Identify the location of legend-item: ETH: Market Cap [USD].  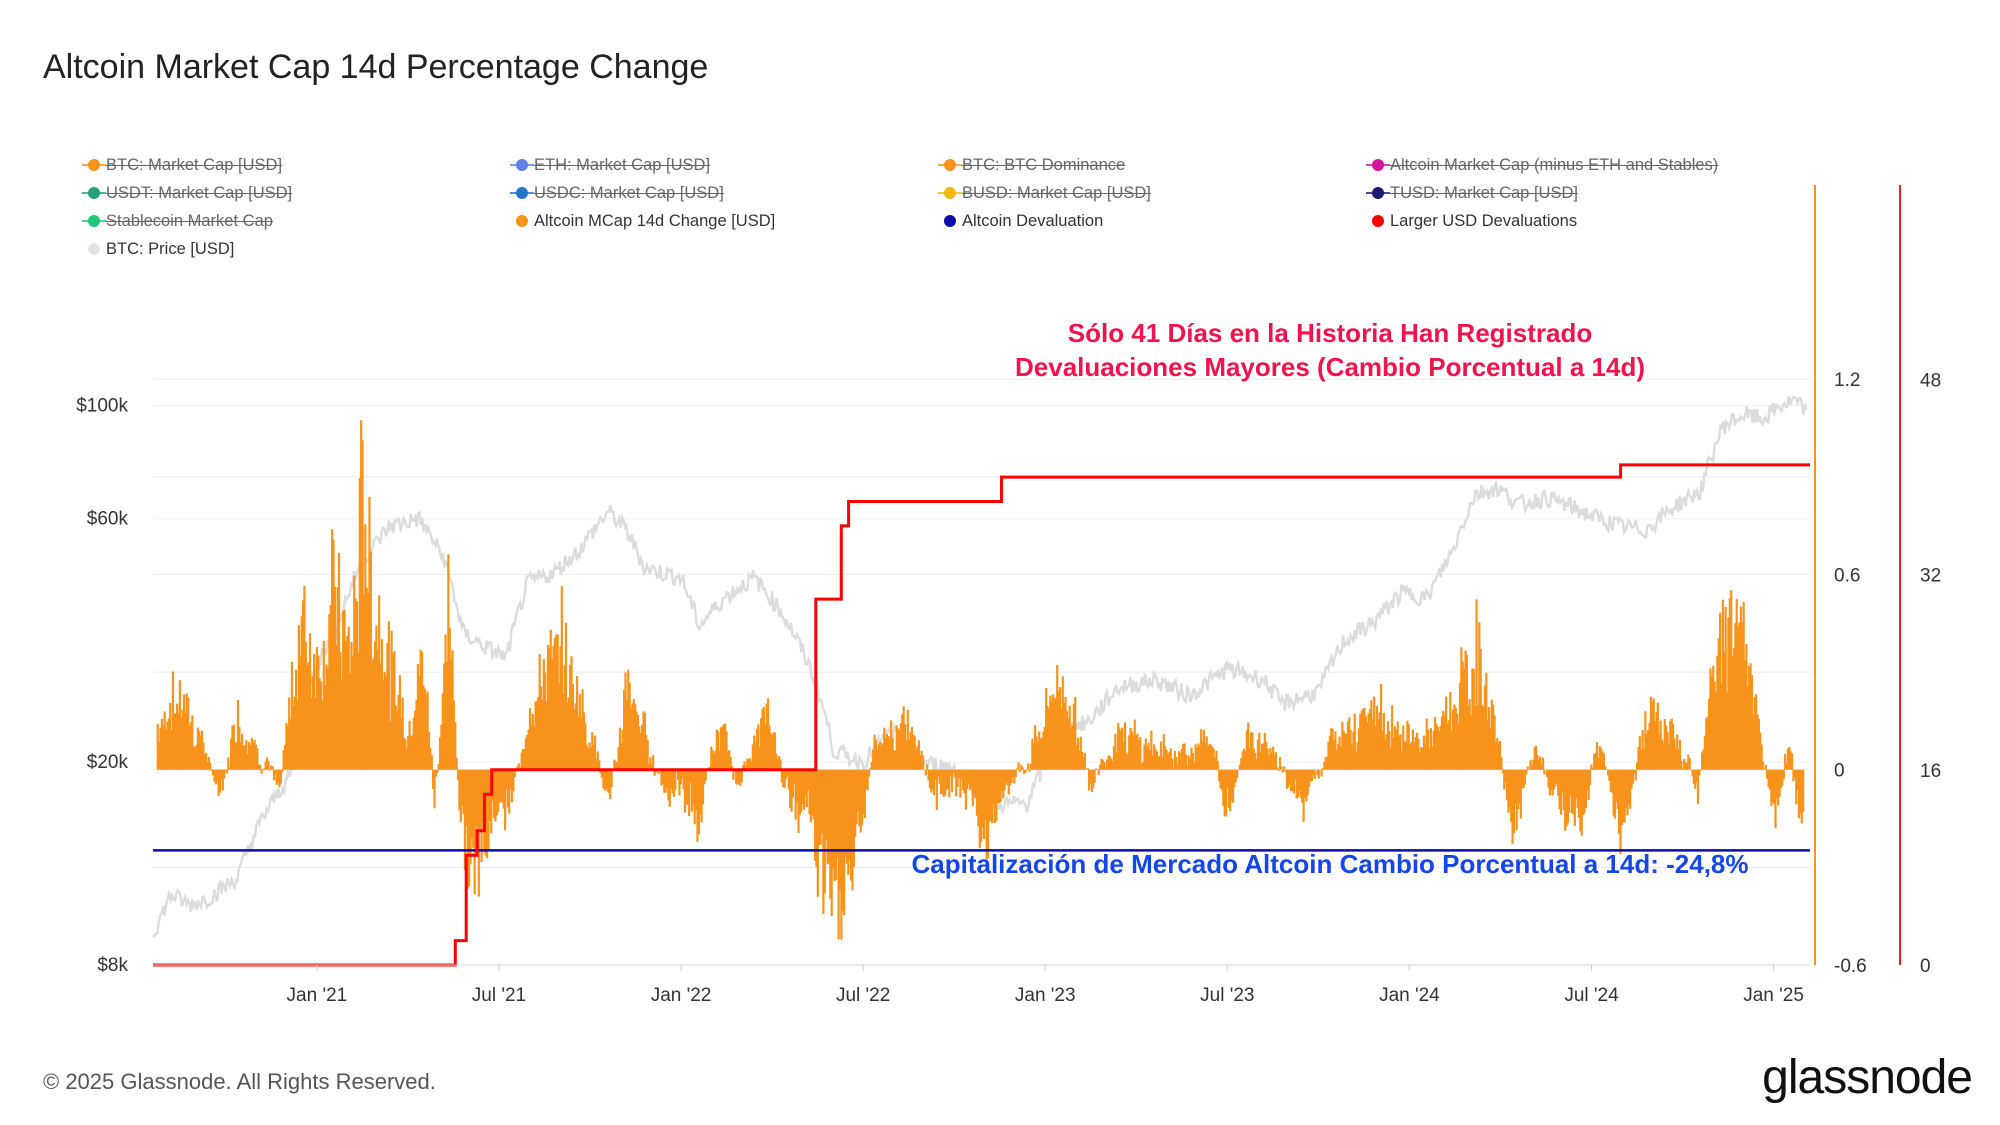
(727, 165).